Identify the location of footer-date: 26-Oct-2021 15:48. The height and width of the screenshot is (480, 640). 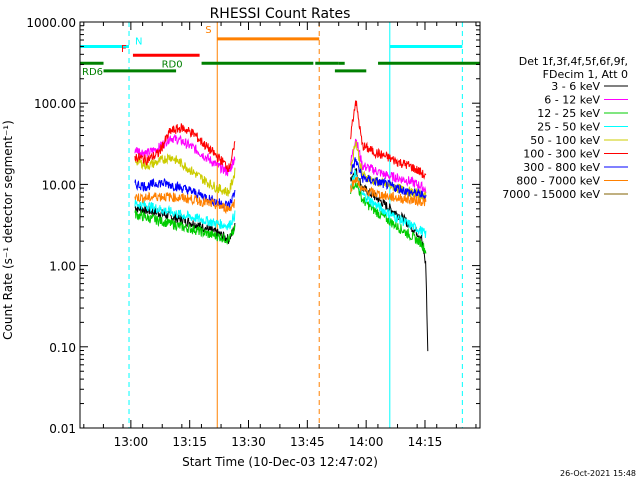
(598, 473).